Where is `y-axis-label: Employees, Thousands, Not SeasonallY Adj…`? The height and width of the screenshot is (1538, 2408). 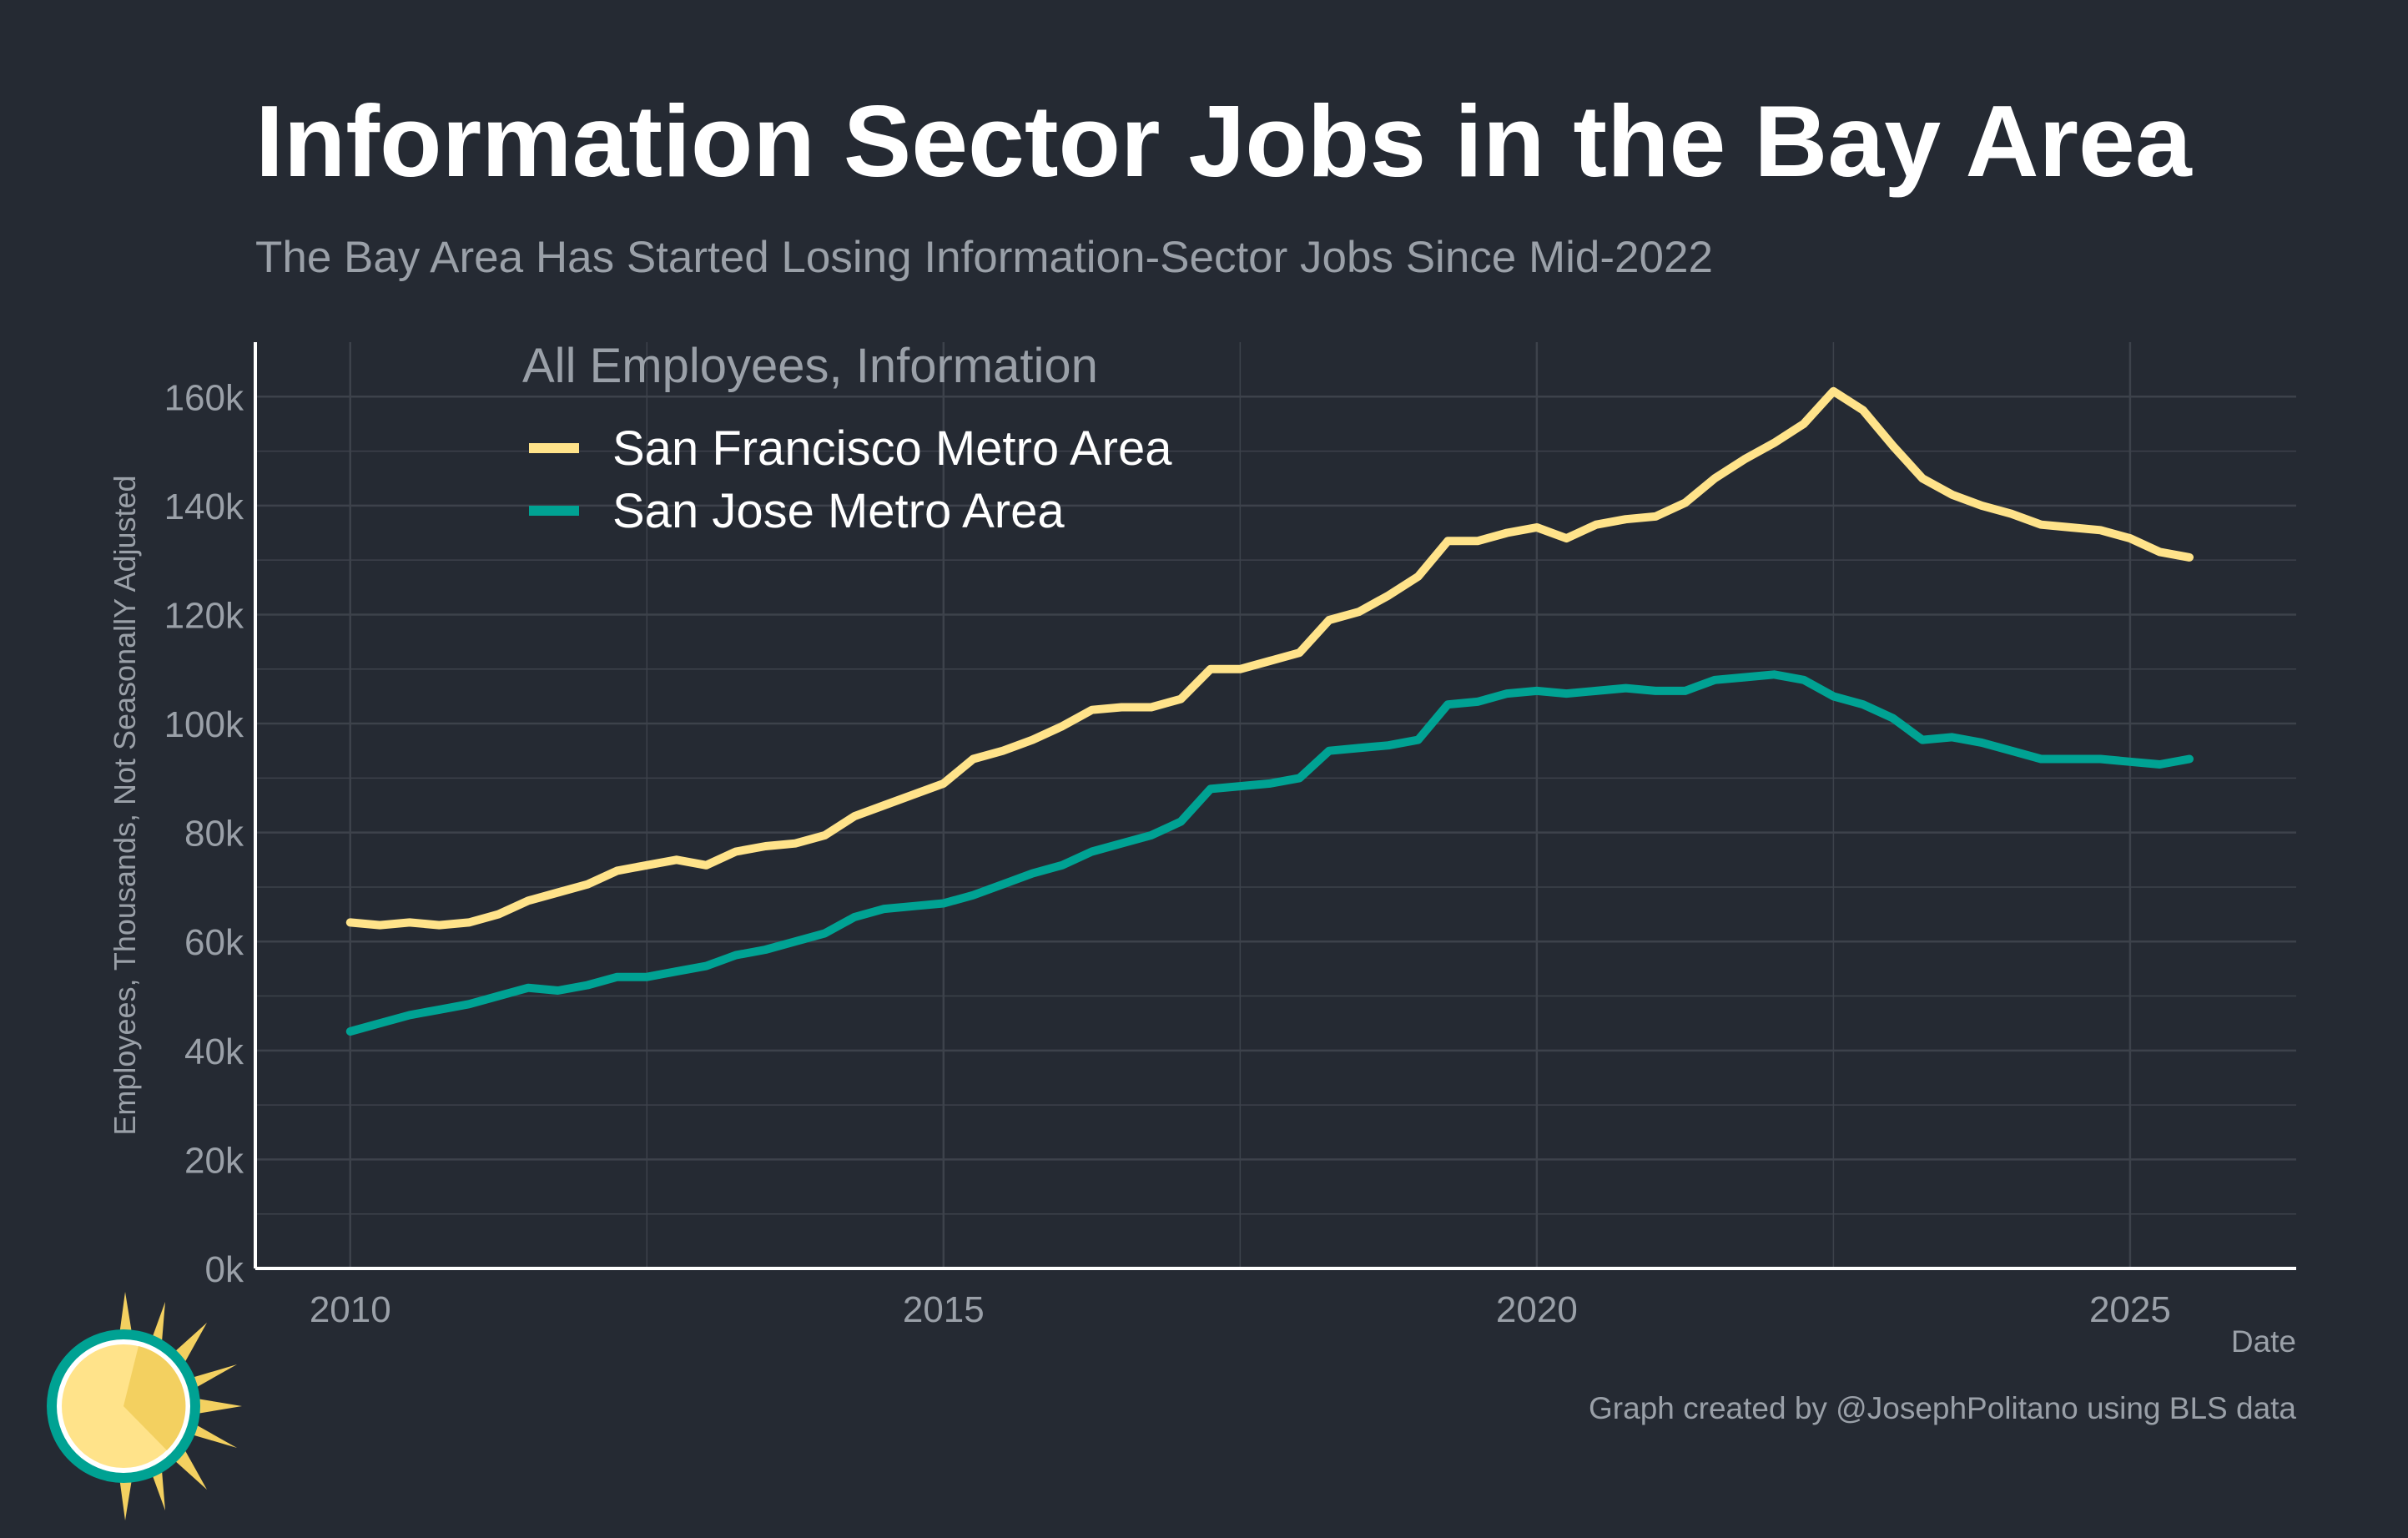 y-axis-label: Employees, Thousands, Not SeasonallY Adj… is located at coordinates (125, 805).